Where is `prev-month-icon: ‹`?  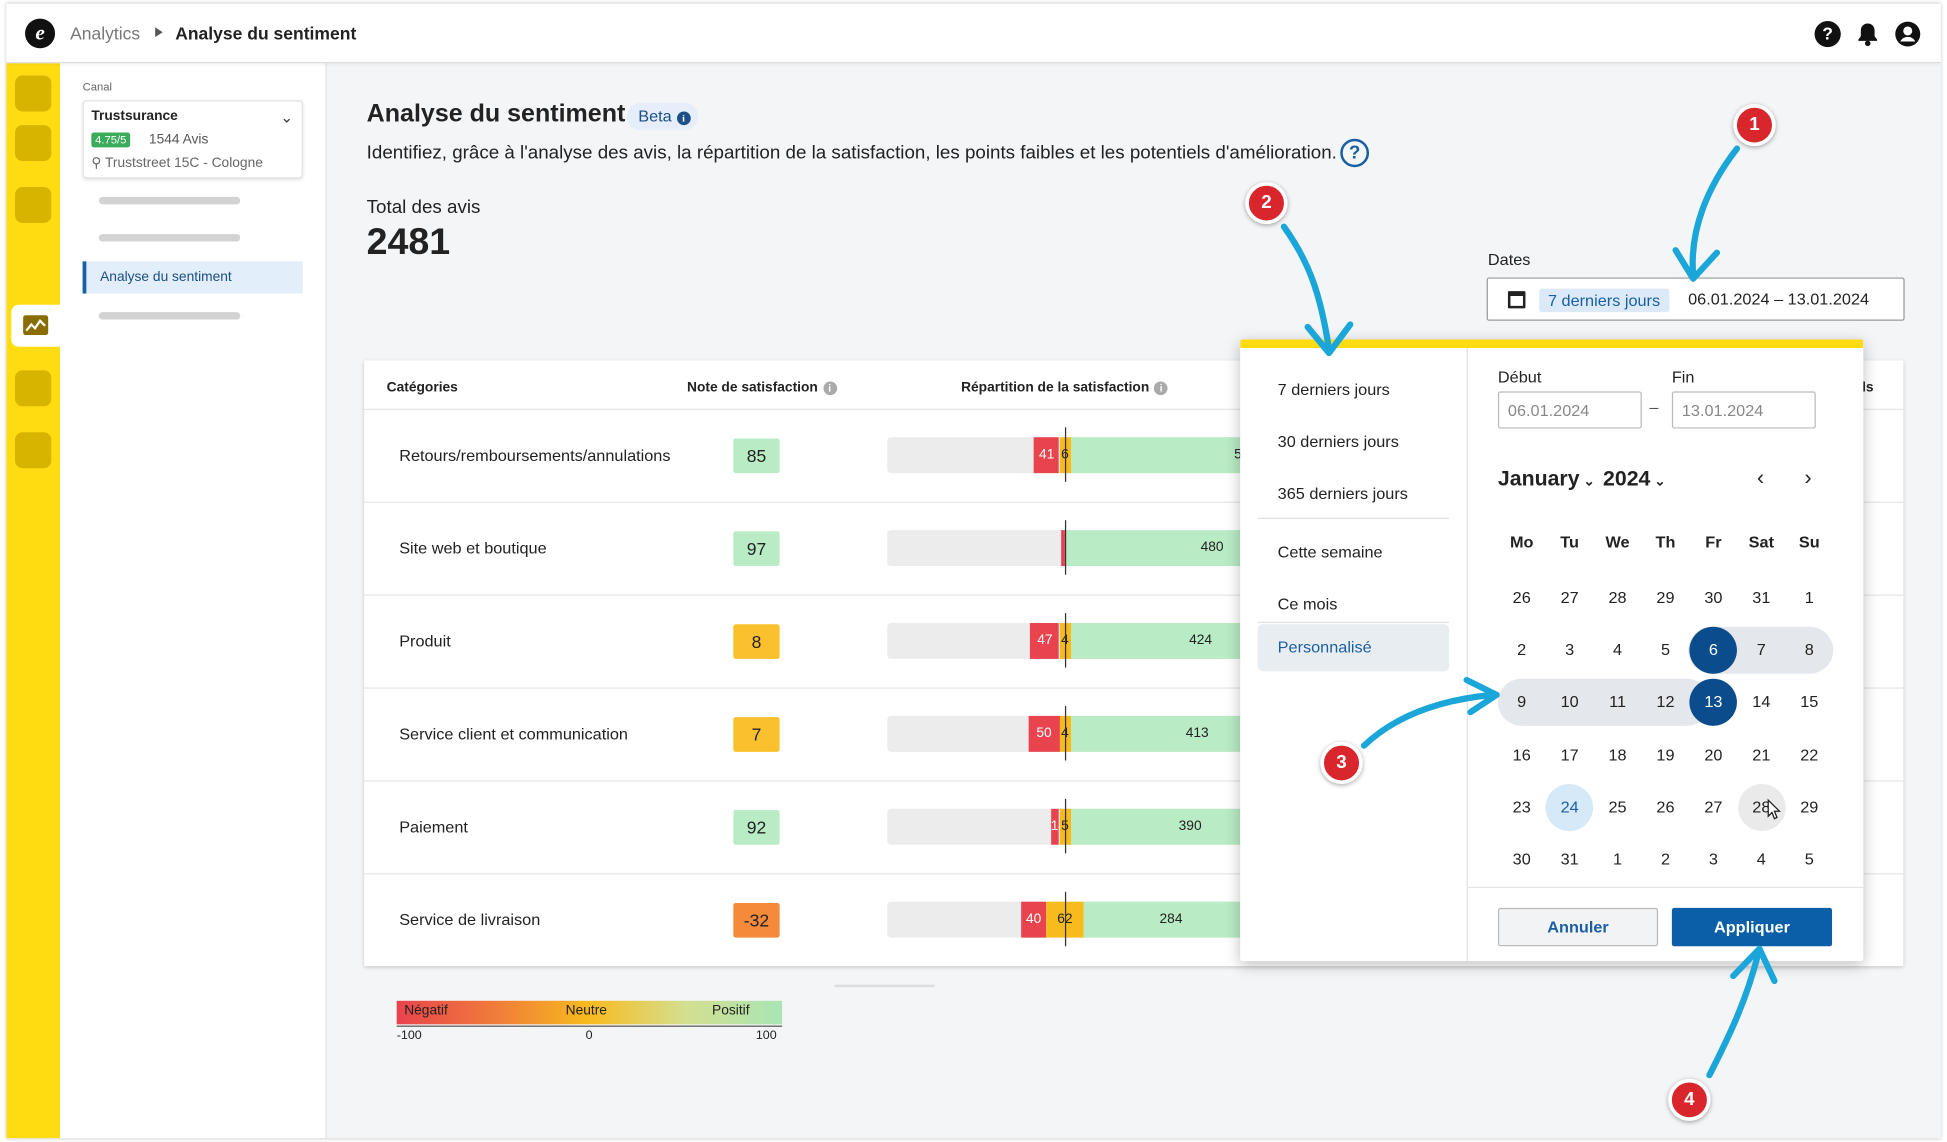
prev-month-icon: ‹ is located at coordinates (1760, 477).